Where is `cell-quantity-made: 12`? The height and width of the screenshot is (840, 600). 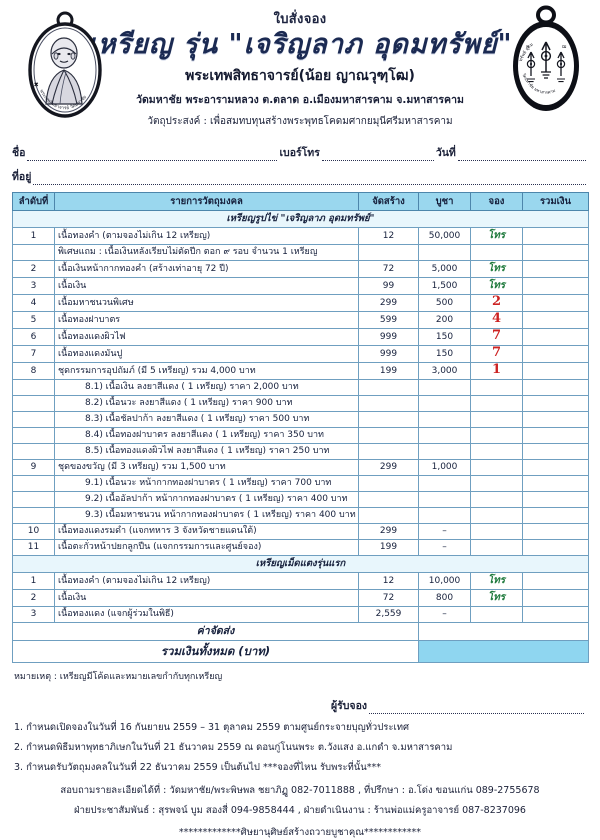
cell-quantity-made: 12 is located at coordinates (388, 236).